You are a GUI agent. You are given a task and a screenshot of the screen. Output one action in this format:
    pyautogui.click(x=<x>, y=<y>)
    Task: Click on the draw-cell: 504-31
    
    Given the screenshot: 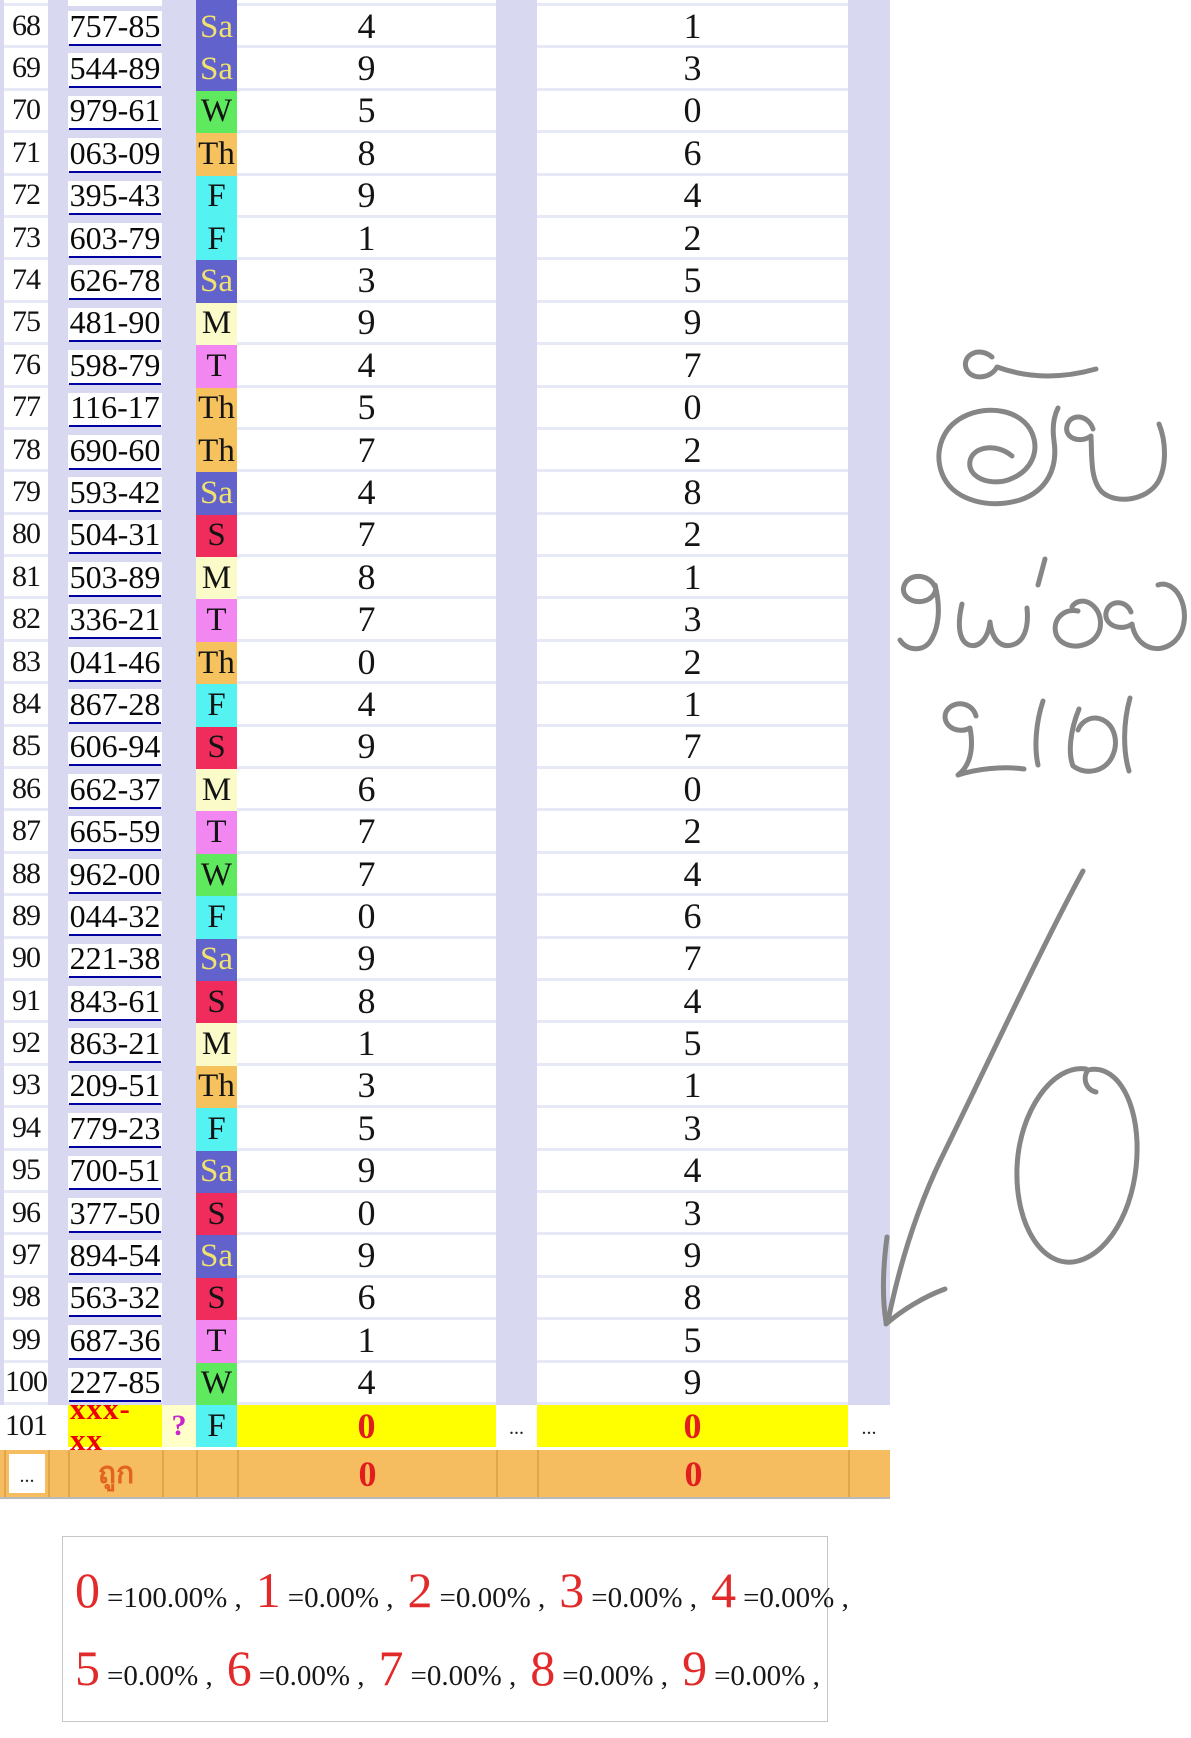 What is the action you would take?
    pyautogui.click(x=115, y=536)
    